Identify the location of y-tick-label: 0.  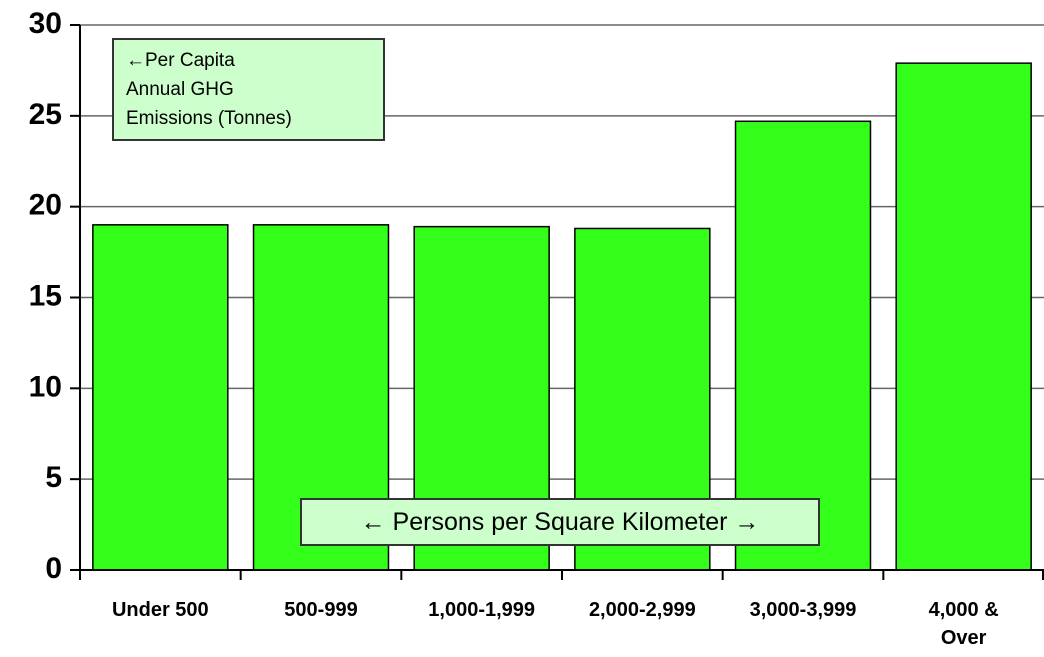
(53, 568).